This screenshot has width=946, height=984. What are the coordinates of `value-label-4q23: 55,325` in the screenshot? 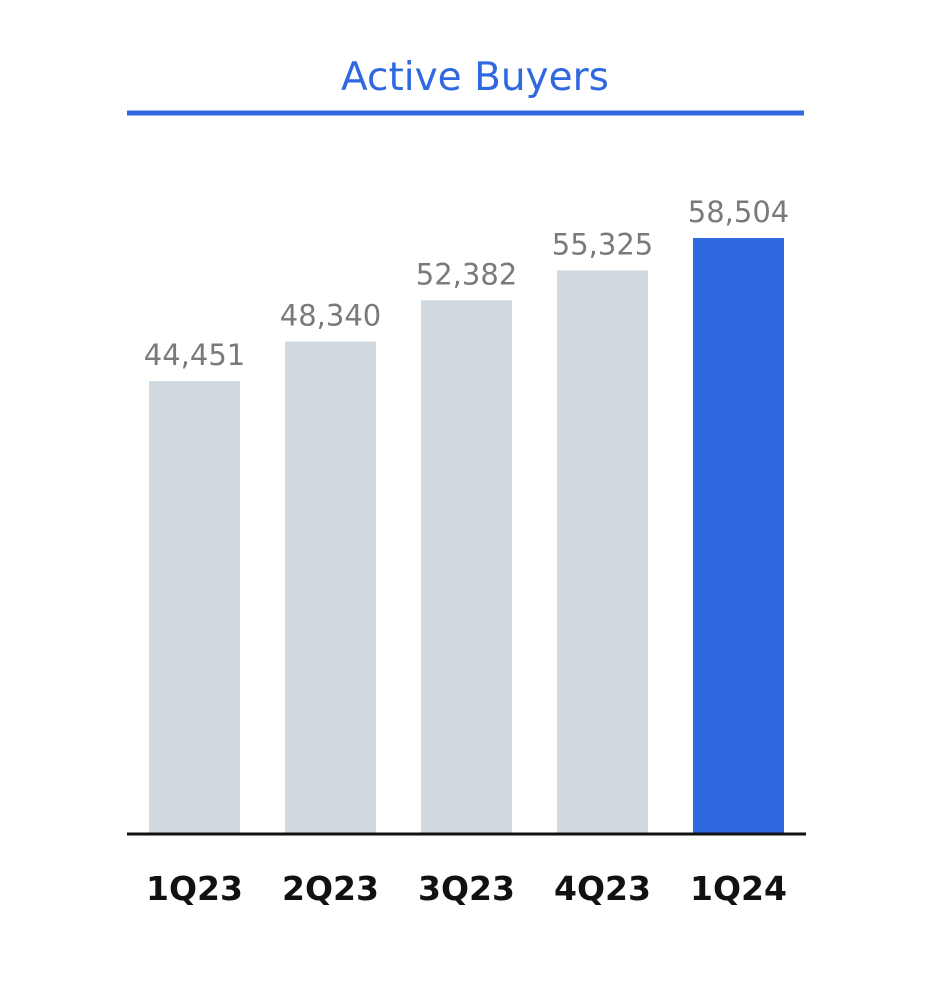 It's located at (602, 244).